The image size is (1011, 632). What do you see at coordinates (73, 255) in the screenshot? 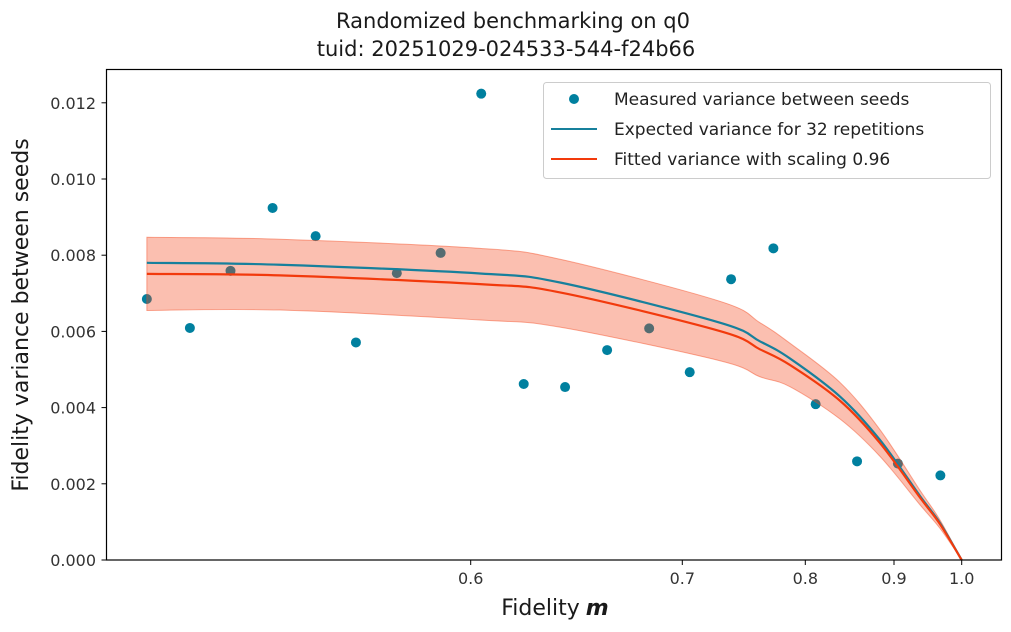
I see `y-tick-label: 0.008` at bounding box center [73, 255].